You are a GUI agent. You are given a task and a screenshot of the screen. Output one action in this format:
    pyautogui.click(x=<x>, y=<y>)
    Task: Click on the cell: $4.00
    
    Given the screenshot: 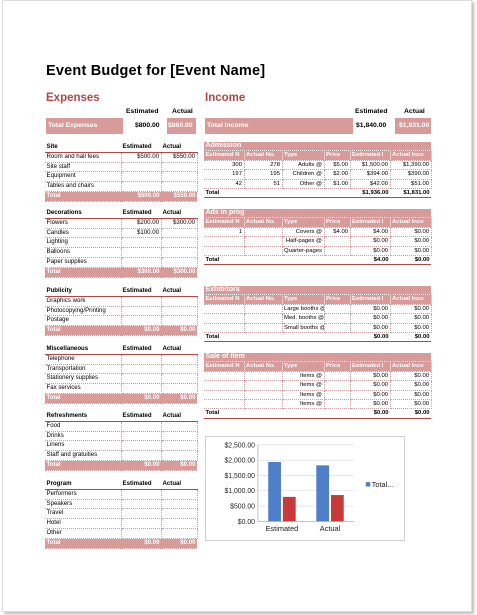 What is the action you would take?
    pyautogui.click(x=337, y=232)
    